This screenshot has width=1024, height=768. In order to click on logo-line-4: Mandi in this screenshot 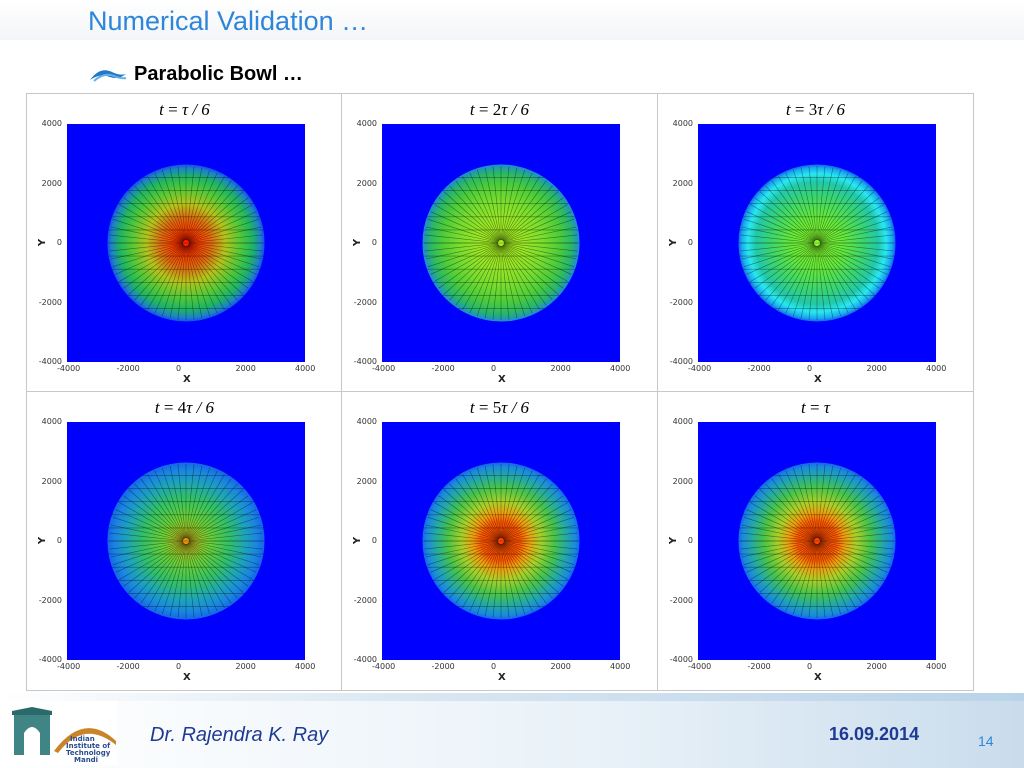, I will do `click(86, 760)`.